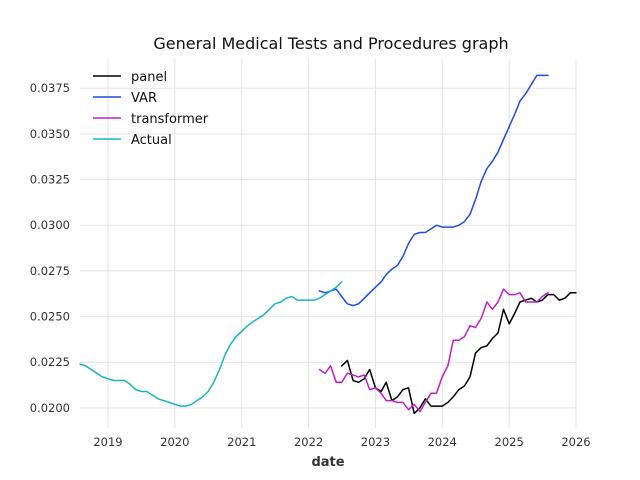 The width and height of the screenshot is (640, 480). I want to click on y-tick-label: 0.0325, so click(50, 180).